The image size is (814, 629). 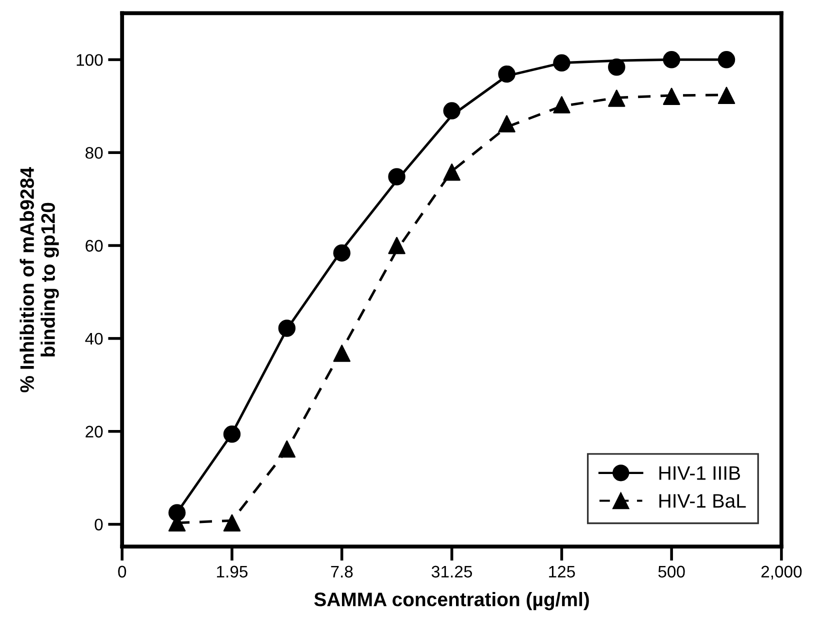 I want to click on x-tick-label: 500, so click(x=671, y=572).